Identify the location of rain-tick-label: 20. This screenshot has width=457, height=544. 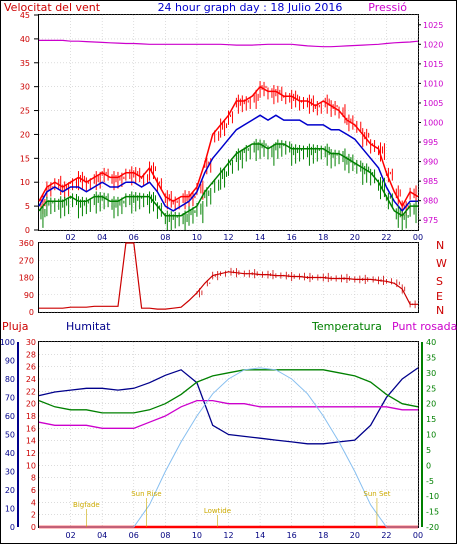
(31, 404).